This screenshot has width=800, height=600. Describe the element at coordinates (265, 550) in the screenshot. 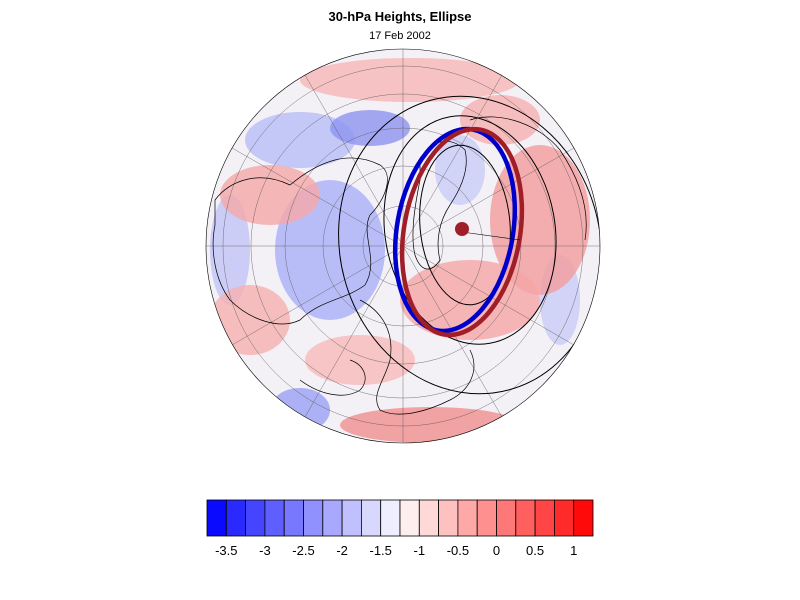

I see `colorbar-tick-label: -3` at that location.